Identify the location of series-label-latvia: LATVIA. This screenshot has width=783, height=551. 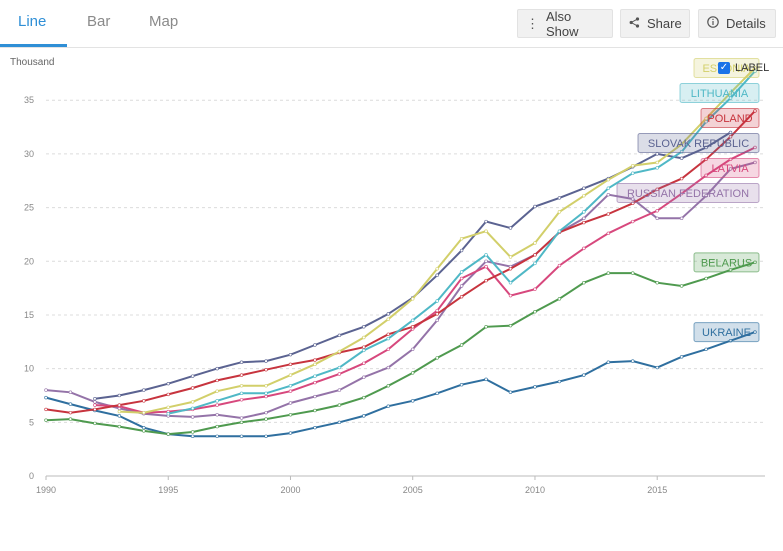
(730, 168).